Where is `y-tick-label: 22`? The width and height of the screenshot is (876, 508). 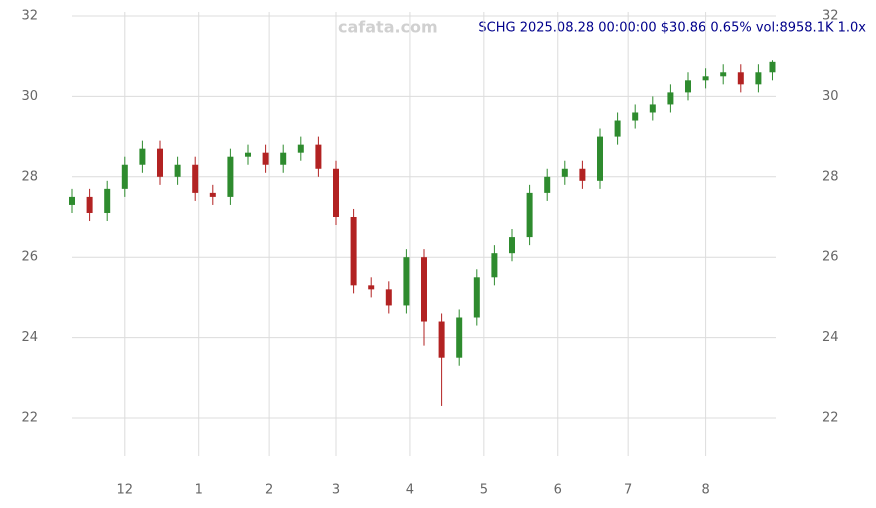 y-tick-label: 22 is located at coordinates (29, 418).